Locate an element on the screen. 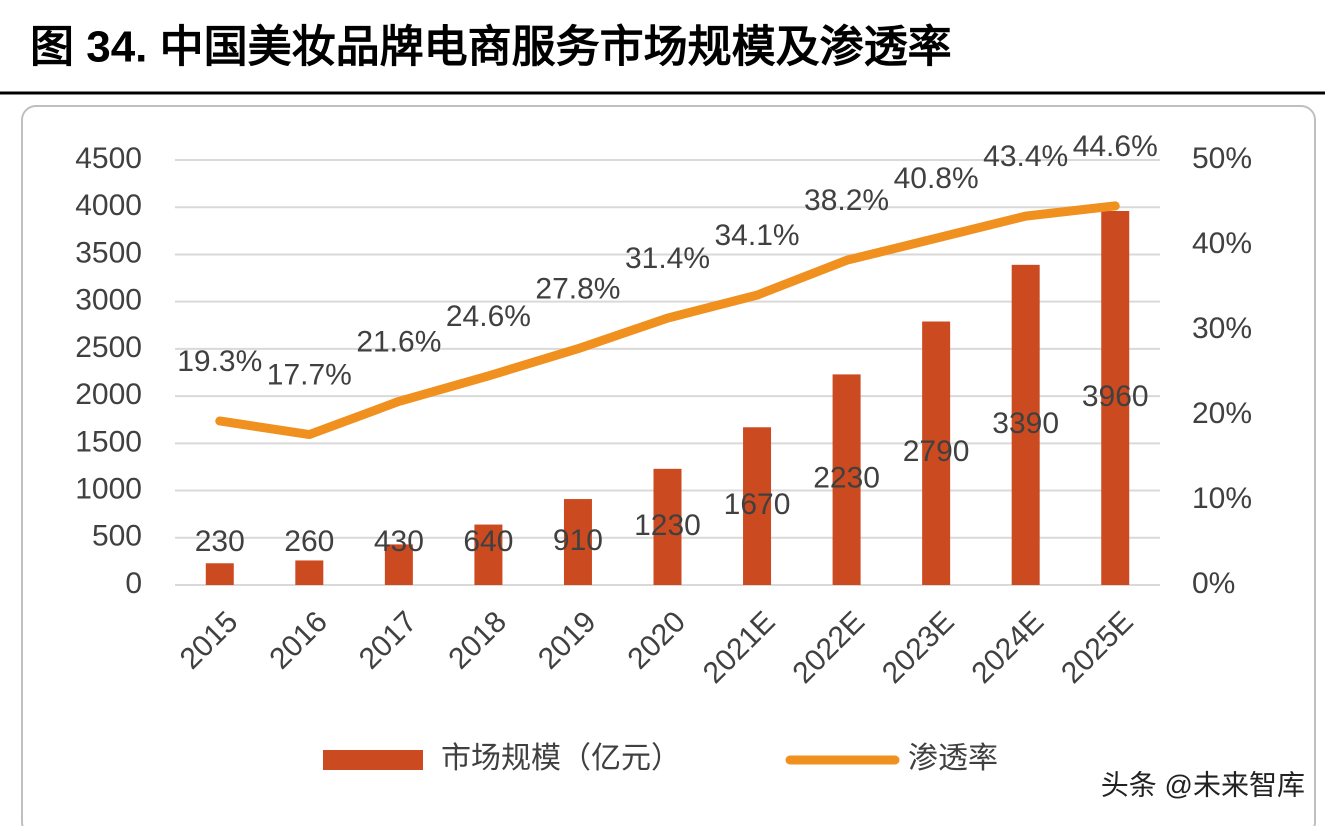 This screenshot has width=1332, height=831. line-value-label: 27.8% is located at coordinates (577, 289).